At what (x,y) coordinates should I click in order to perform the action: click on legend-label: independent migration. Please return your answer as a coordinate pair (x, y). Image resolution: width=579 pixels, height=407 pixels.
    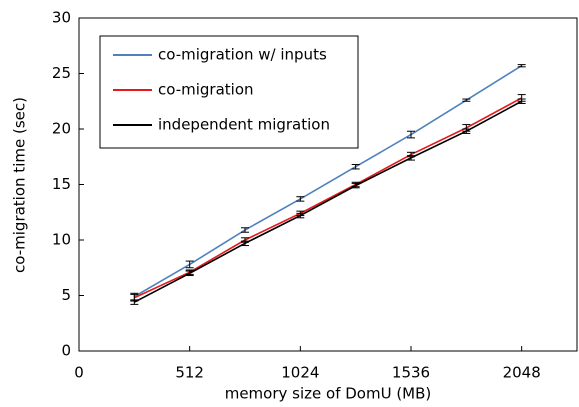
    Looking at the image, I should click on (244, 125).